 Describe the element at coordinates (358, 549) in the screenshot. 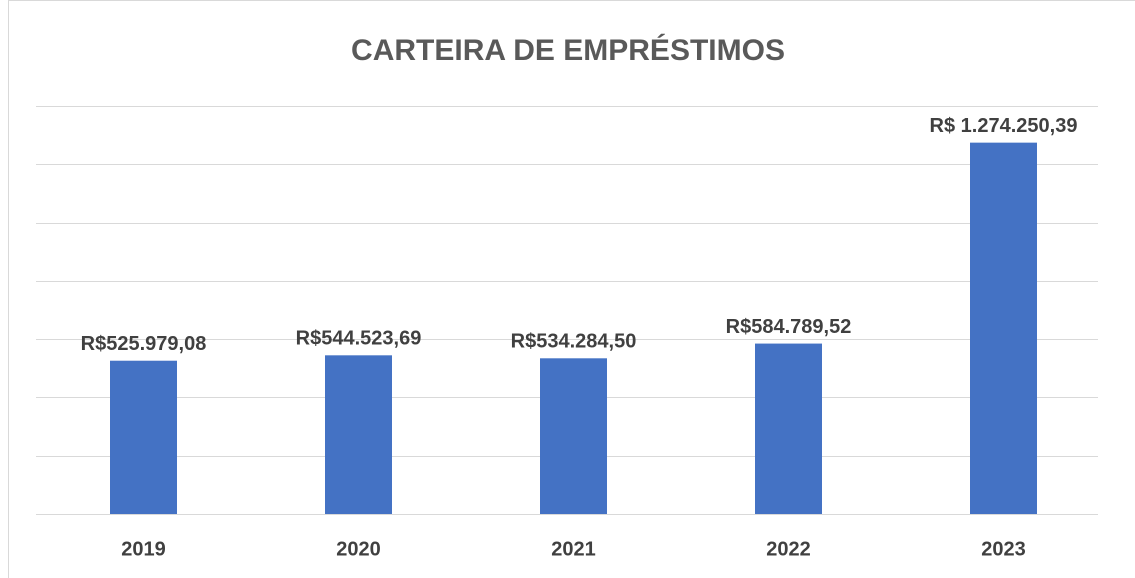

I see `x-tick-label: 2020` at that location.